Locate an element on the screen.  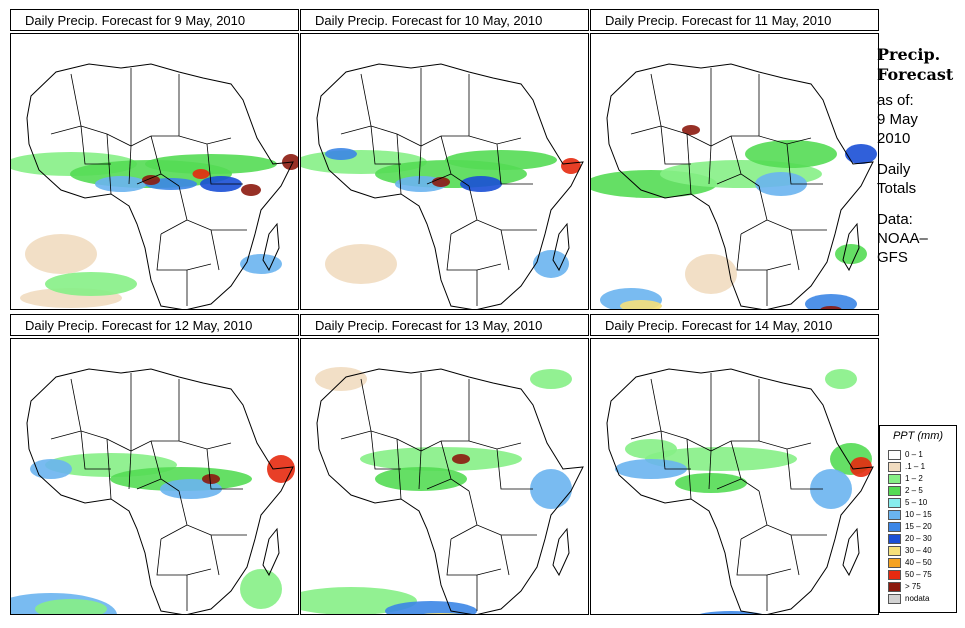
legend-label: nodata is located at coordinates (917, 598).